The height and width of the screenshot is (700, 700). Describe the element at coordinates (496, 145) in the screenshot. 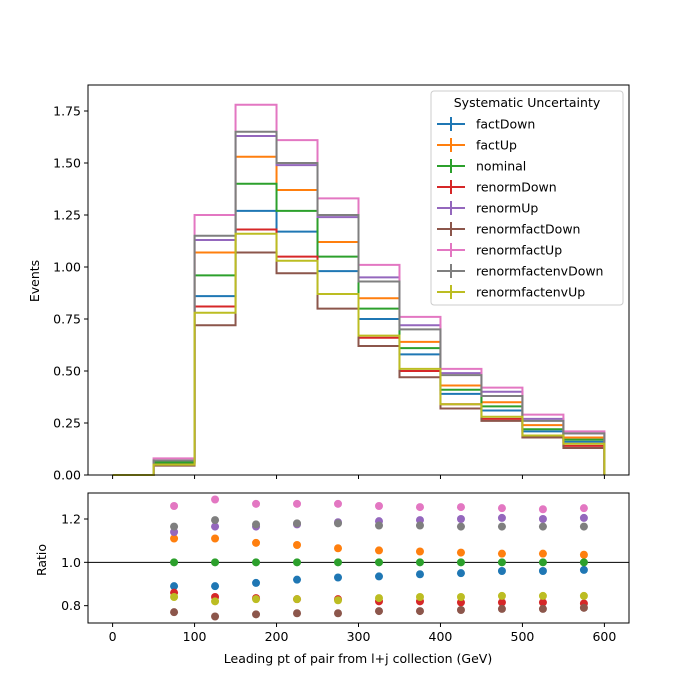

I see `legend-label: factUp` at that location.